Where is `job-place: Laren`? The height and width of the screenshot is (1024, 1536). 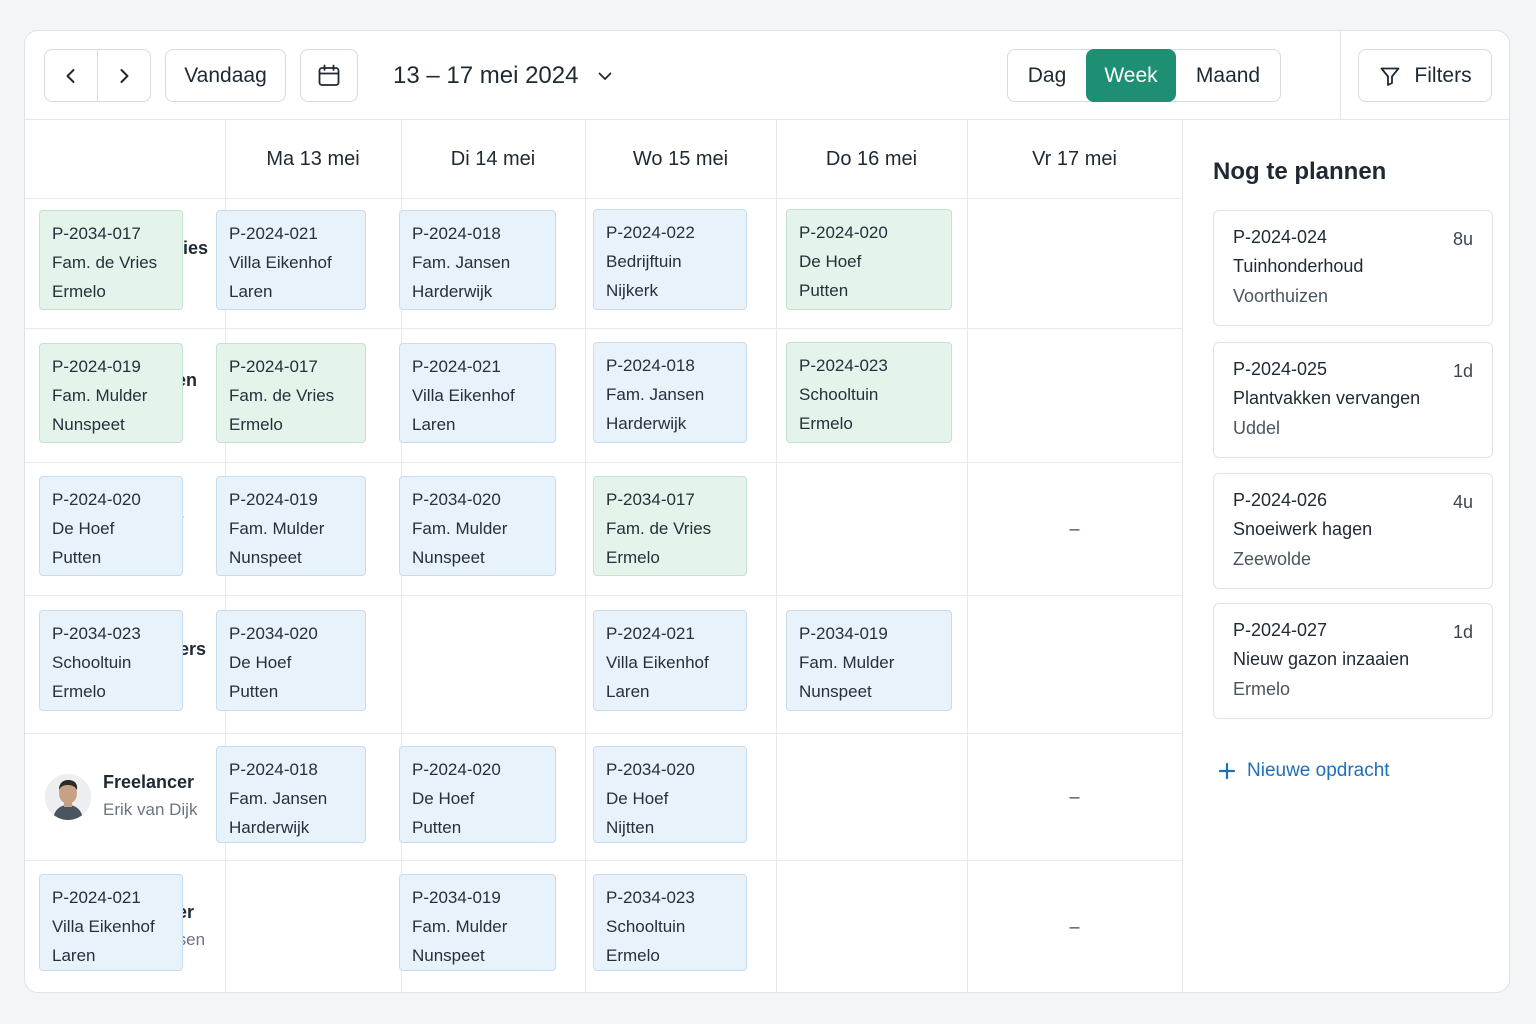 job-place: Laren is located at coordinates (434, 424).